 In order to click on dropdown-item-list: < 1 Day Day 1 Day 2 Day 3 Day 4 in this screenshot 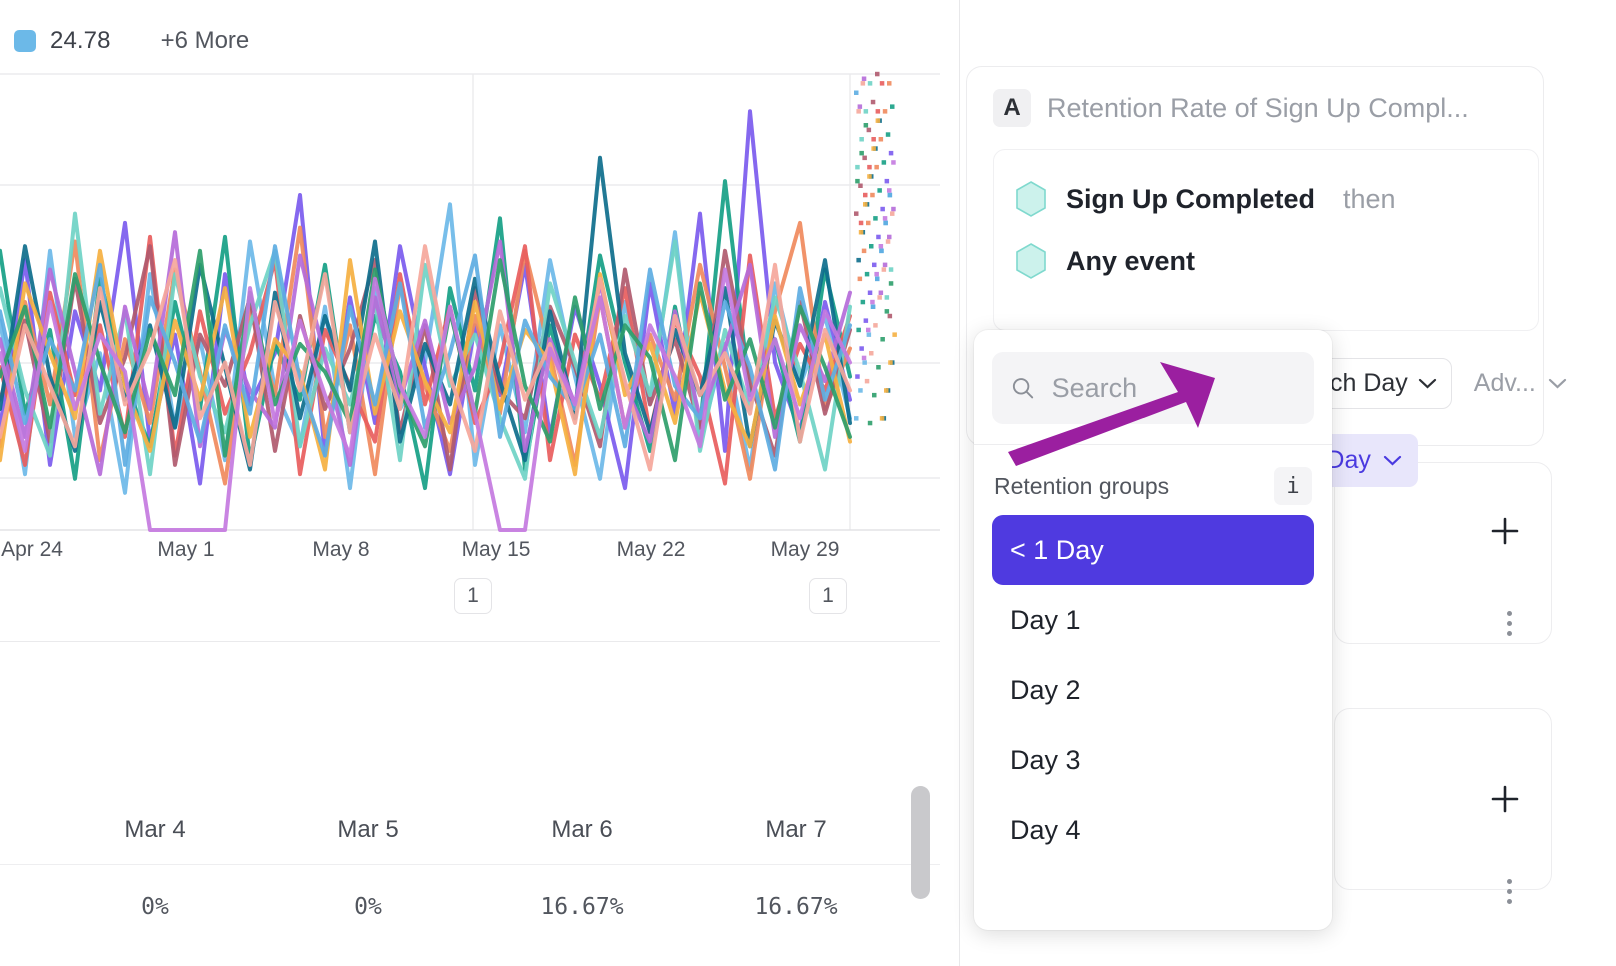, I will do `click(1153, 690)`.